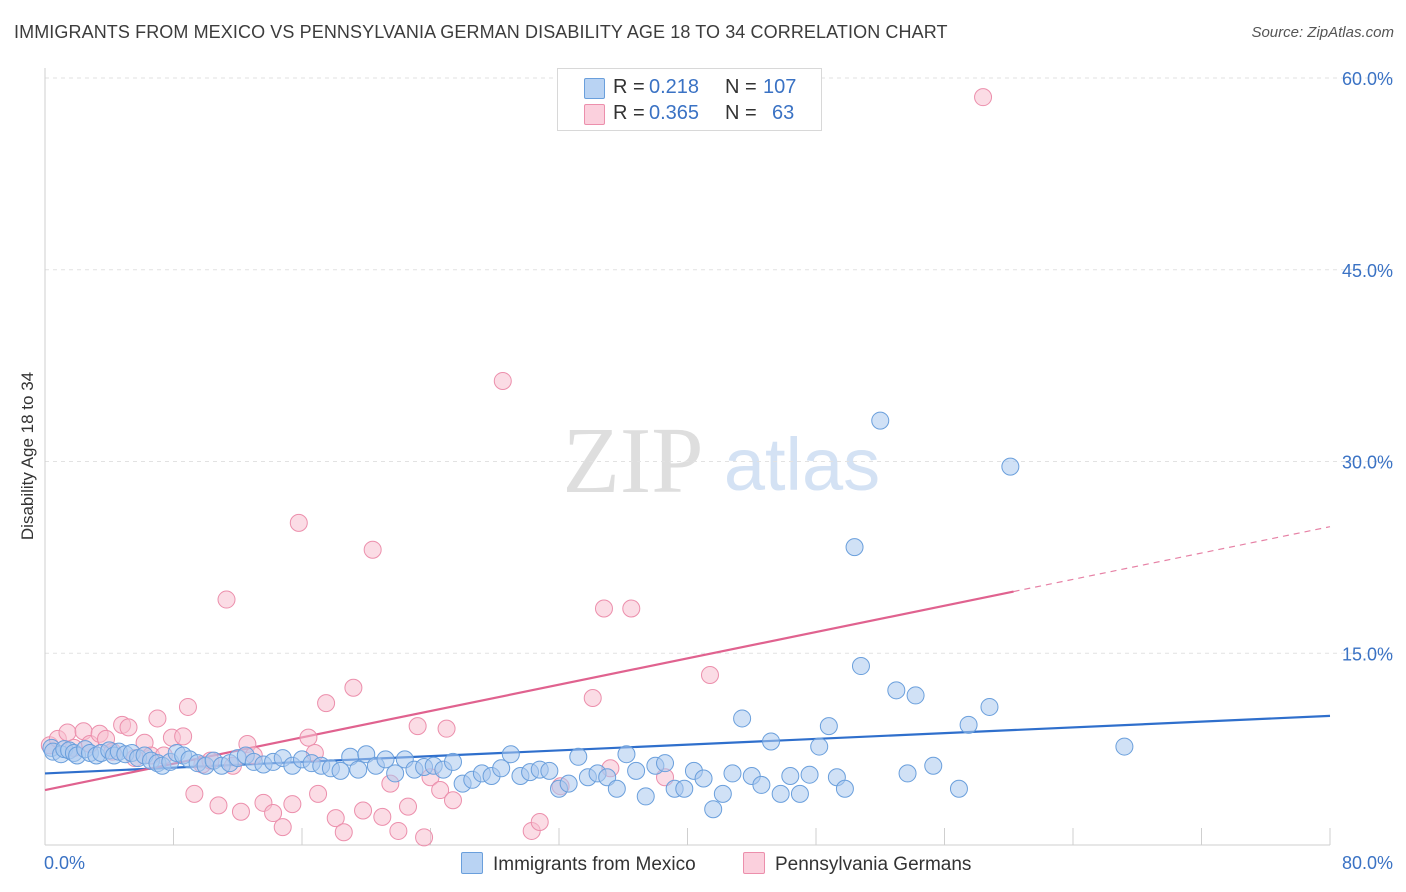 This screenshot has width=1406, height=892. I want to click on correlation-legend: R = 0.218 N = 107 R = 0.365 N = 63, so click(689, 99).